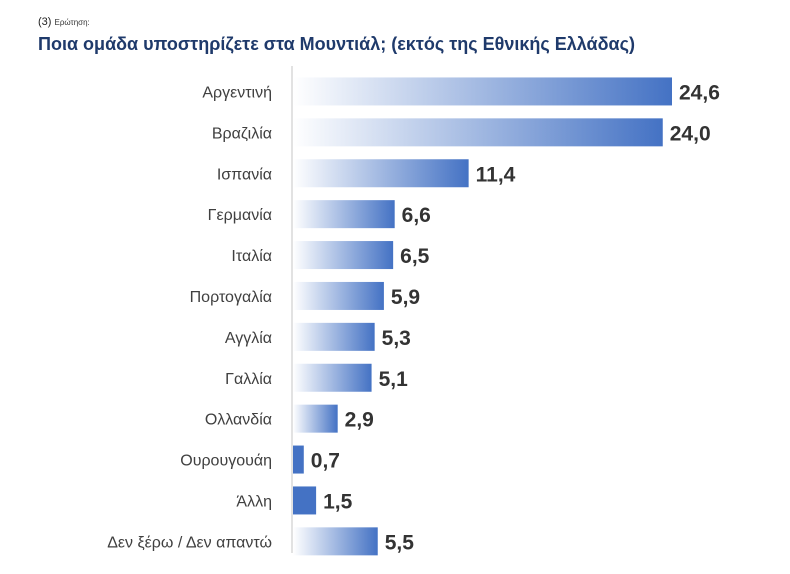  I want to click on value-label: 11,4, so click(496, 174).